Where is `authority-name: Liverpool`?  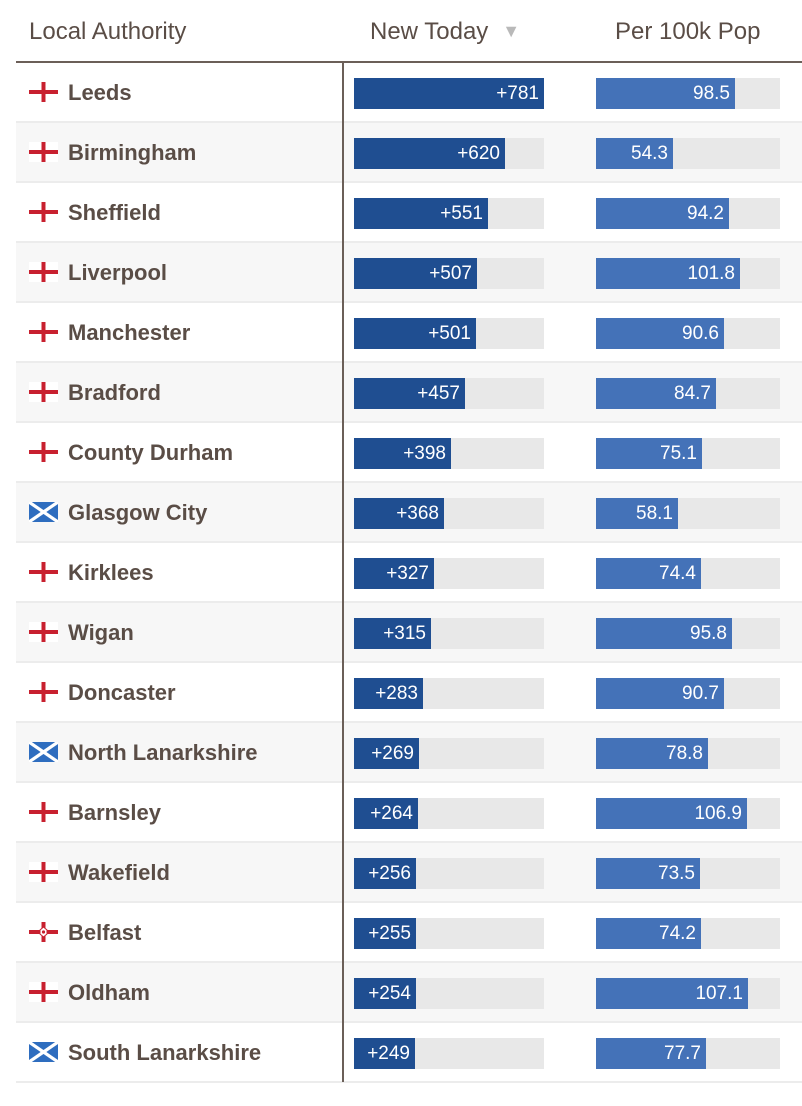
authority-name: Liverpool is located at coordinates (118, 272).